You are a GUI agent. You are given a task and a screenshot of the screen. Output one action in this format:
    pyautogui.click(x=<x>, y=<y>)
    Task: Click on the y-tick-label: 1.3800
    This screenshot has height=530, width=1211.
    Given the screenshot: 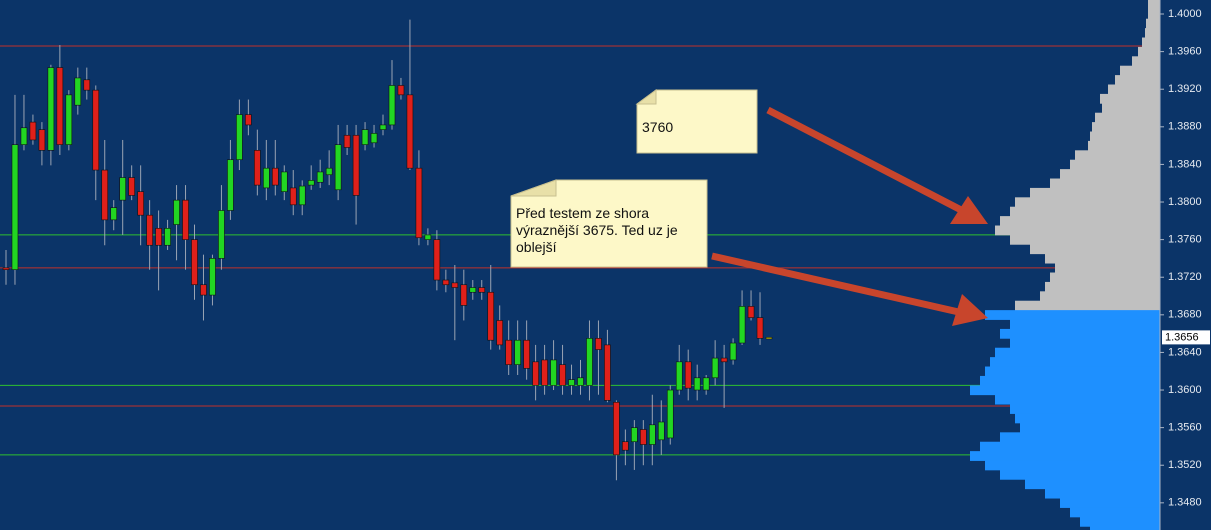 What is the action you would take?
    pyautogui.click(x=1185, y=202)
    